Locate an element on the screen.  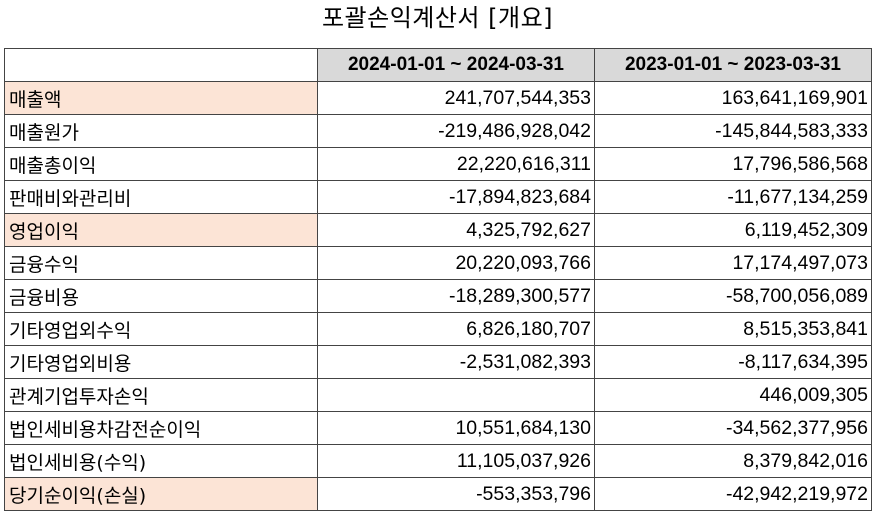
value-2024: 10,551,684,130 is located at coordinates (456, 428).